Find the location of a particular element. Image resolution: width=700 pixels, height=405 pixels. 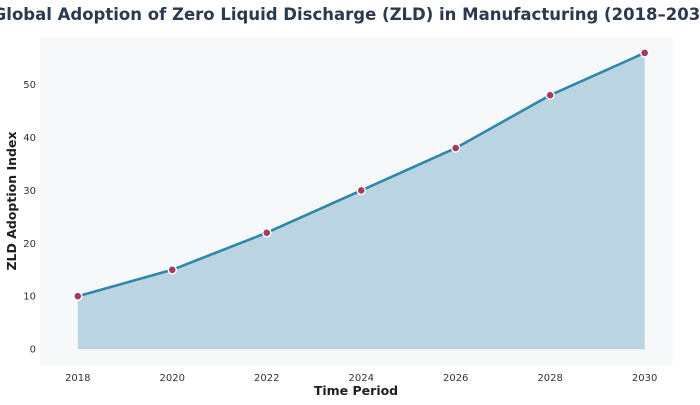

x-tick-label-2018: 2018 is located at coordinates (77, 378).